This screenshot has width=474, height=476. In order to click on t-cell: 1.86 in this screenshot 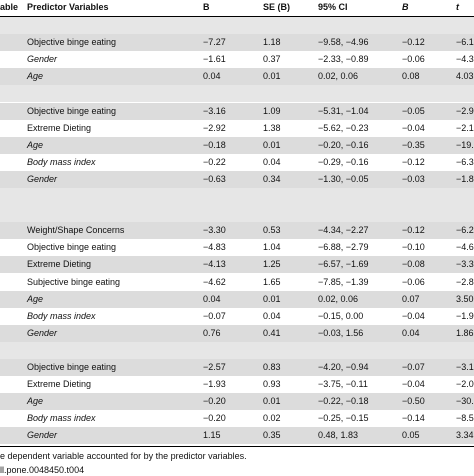, I will do `click(465, 332)`.